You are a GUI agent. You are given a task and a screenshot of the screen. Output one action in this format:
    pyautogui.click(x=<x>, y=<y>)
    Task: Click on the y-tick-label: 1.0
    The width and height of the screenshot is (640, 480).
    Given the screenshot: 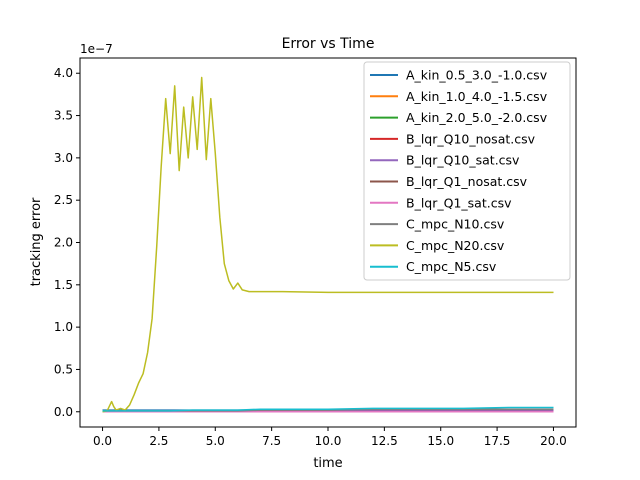 What is the action you would take?
    pyautogui.click(x=63, y=327)
    